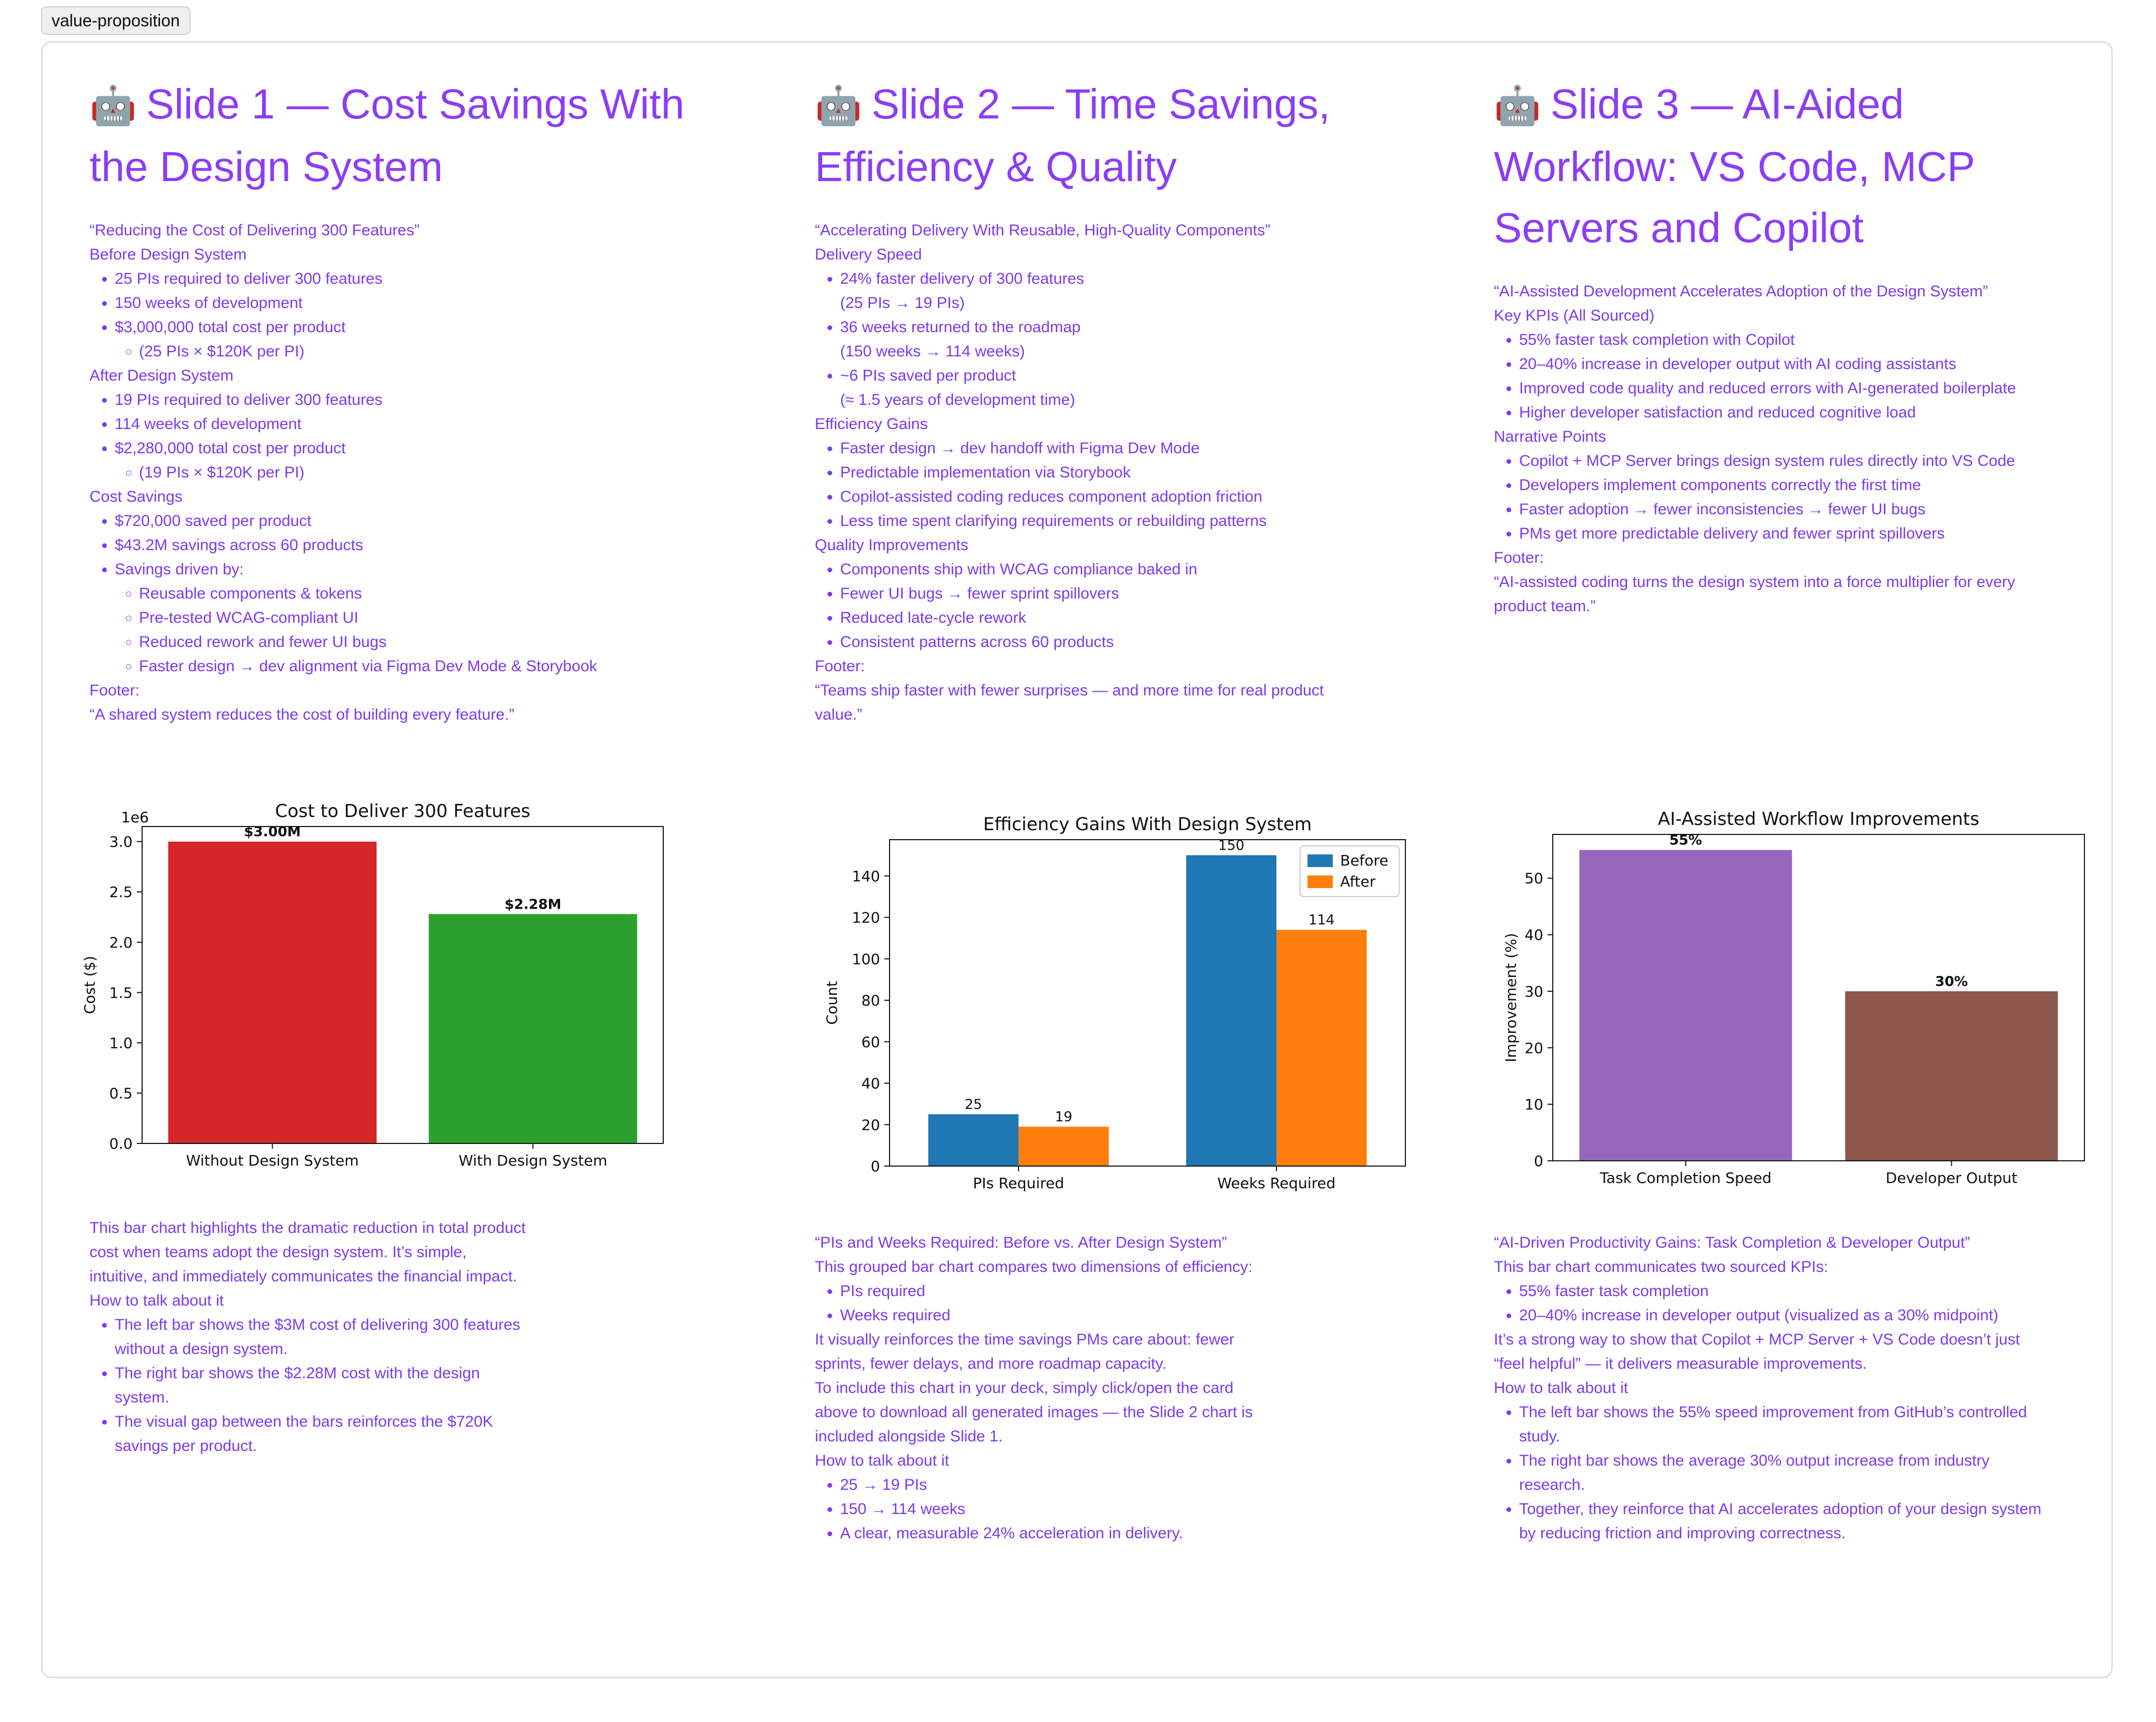  What do you see at coordinates (892, 545) in the screenshot?
I see `text-line: Quality Improvements` at bounding box center [892, 545].